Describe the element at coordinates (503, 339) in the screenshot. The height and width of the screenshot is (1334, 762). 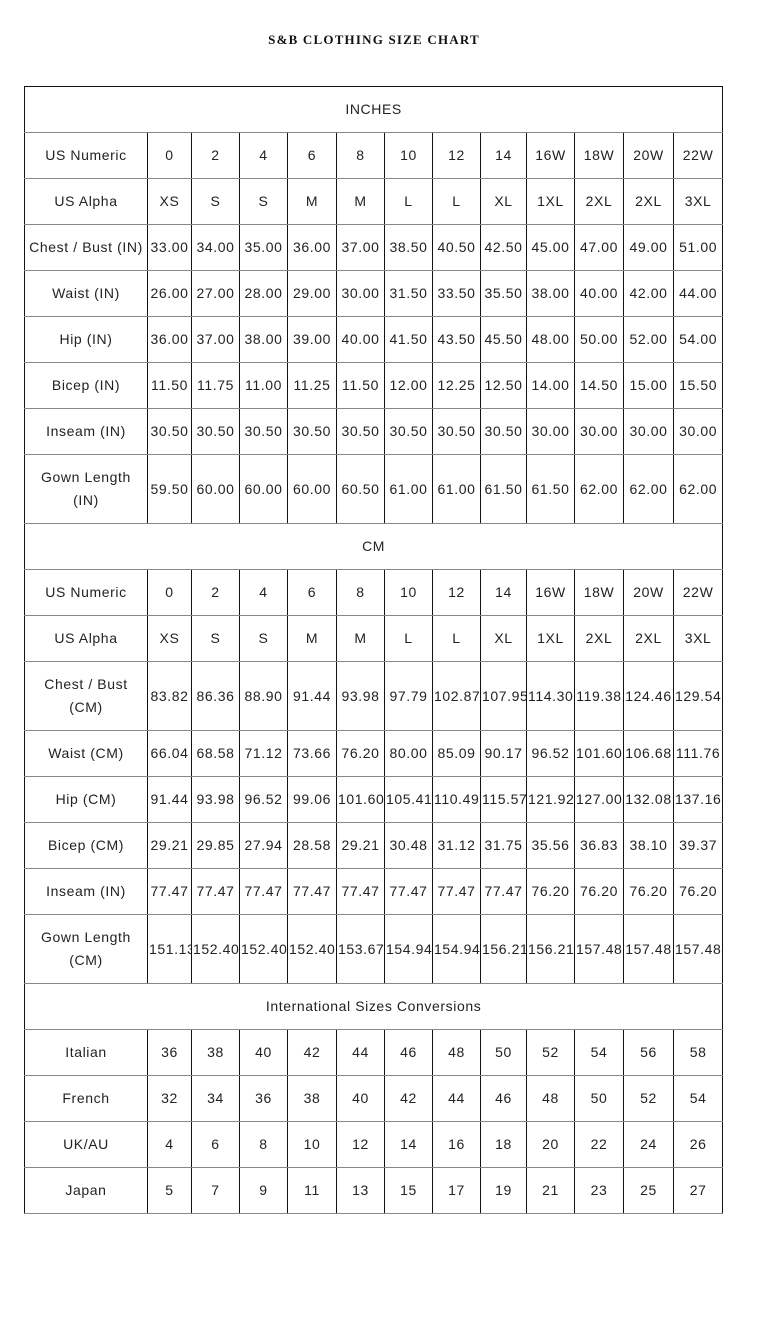
I see `size-value-cell: 45.50` at that location.